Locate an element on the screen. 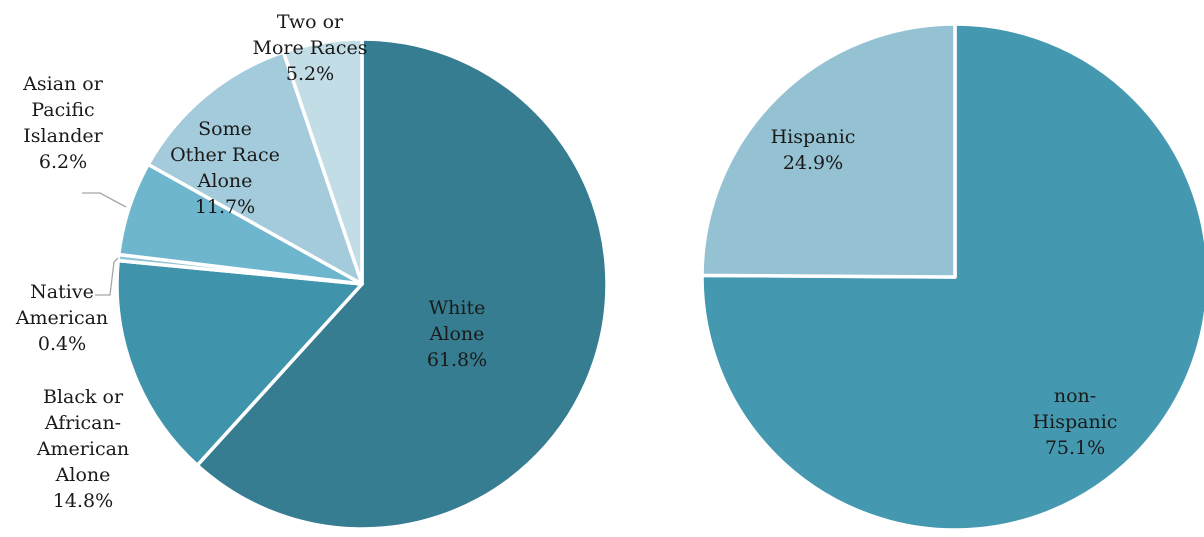 Image resolution: width=1204 pixels, height=537 pixels. slice-label: Native American 0.4% is located at coordinates (61, 318).